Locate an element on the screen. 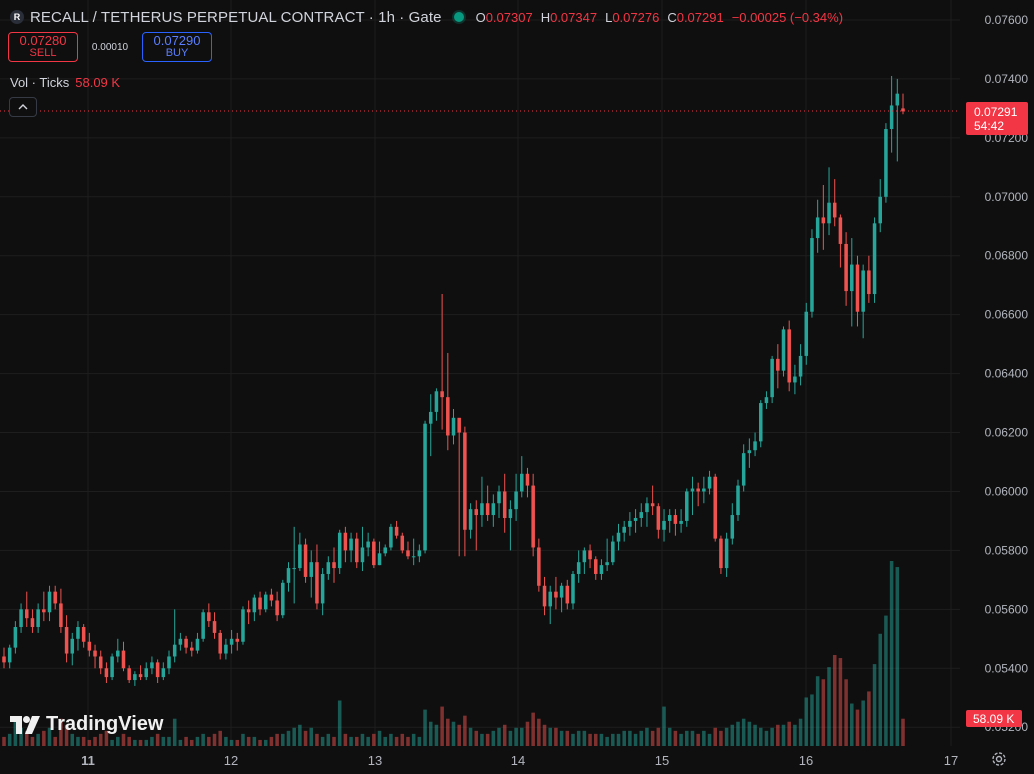 Image resolution: width=1034 pixels, height=774 pixels. price-tick-label: 0.05800 is located at coordinates (1007, 550).